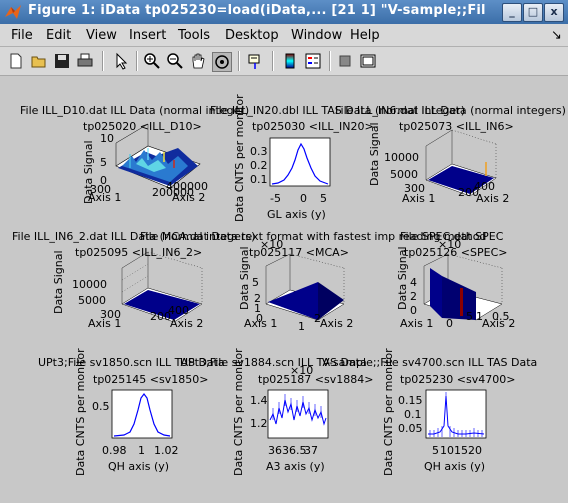 This screenshot has width=568, height=503. Describe the element at coordinates (458, 379) in the screenshot. I see `plot-subtitle: tp025230 <sv4700>` at that location.